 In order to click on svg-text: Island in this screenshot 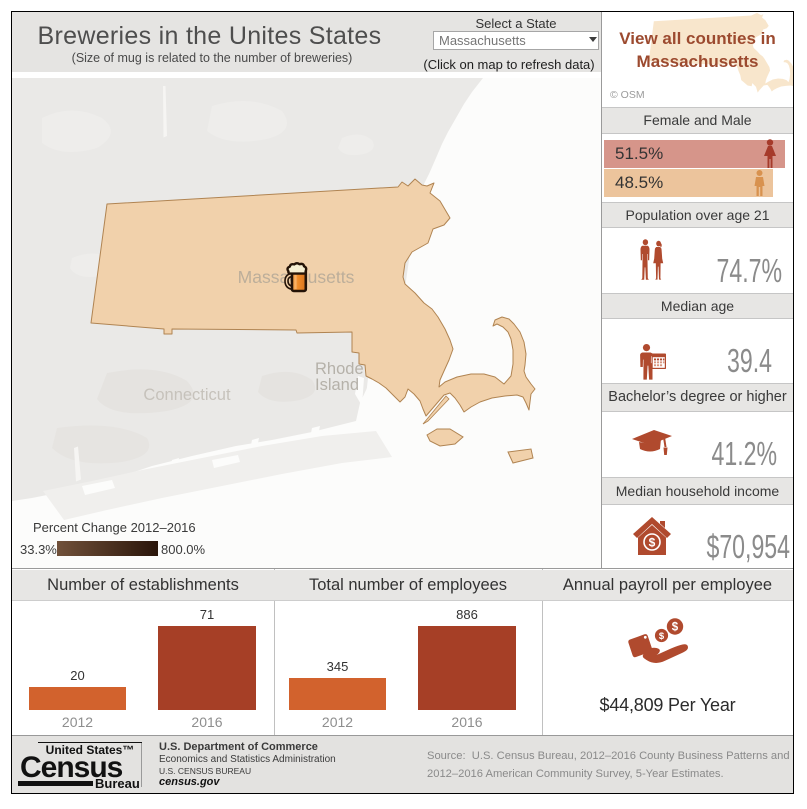, I will do `click(337, 385)`.